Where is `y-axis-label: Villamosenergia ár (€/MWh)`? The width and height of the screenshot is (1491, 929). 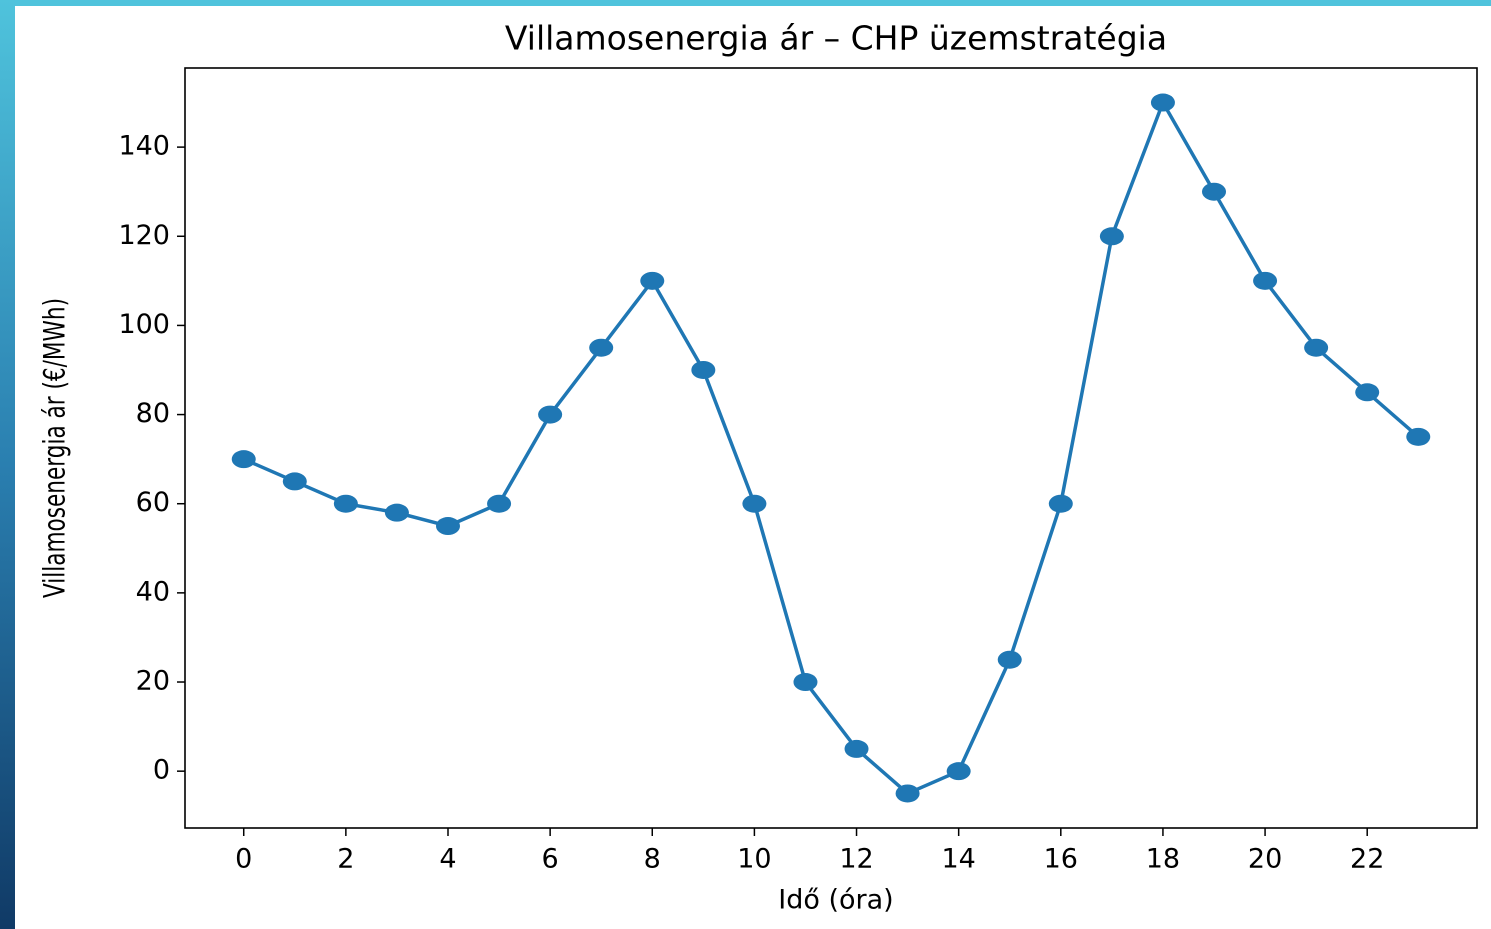
y-axis-label: Villamosenergia ár (€/MWh) is located at coordinates (55, 448).